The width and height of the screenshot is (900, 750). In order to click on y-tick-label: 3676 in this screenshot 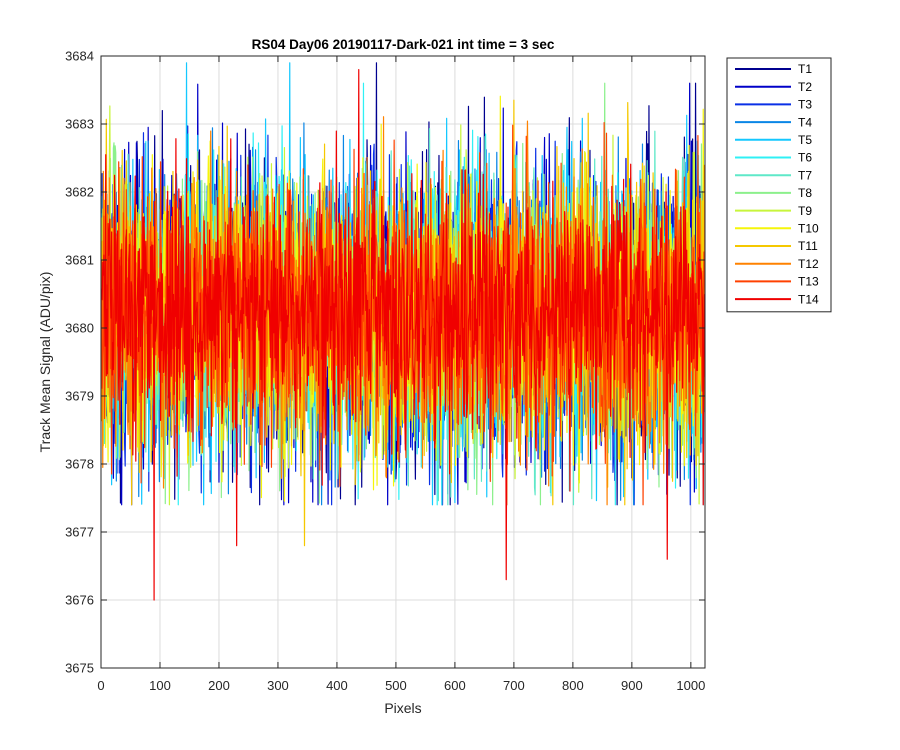, I will do `click(79, 600)`.